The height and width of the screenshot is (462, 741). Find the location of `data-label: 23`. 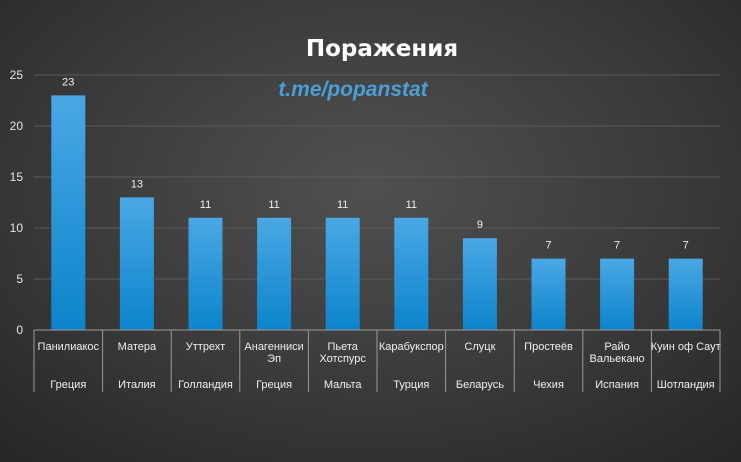

data-label: 23 is located at coordinates (68, 82).